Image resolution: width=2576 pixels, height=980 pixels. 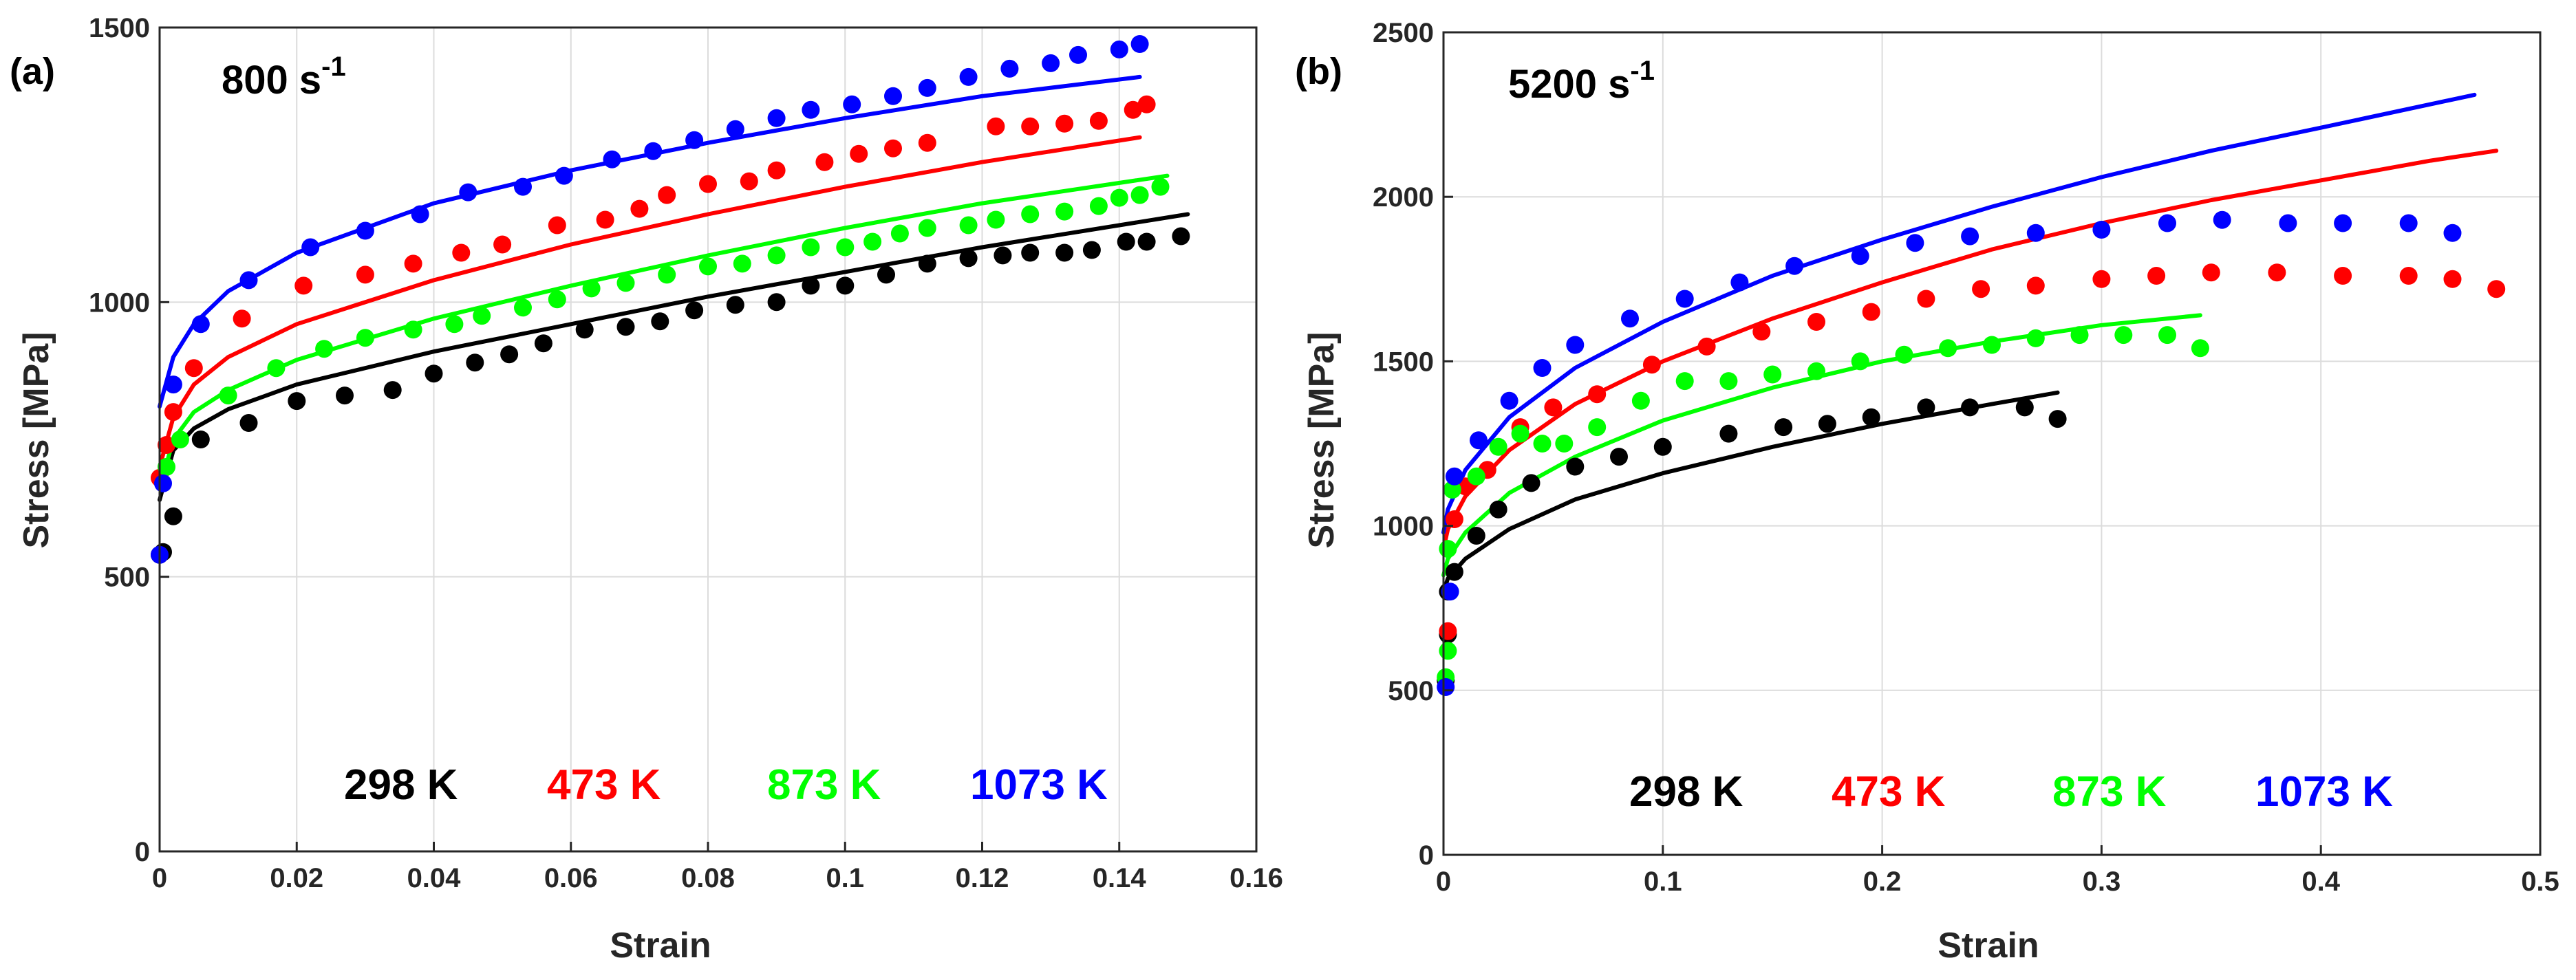 I want to click on panel-a-model-line-473k, so click(x=650, y=302).